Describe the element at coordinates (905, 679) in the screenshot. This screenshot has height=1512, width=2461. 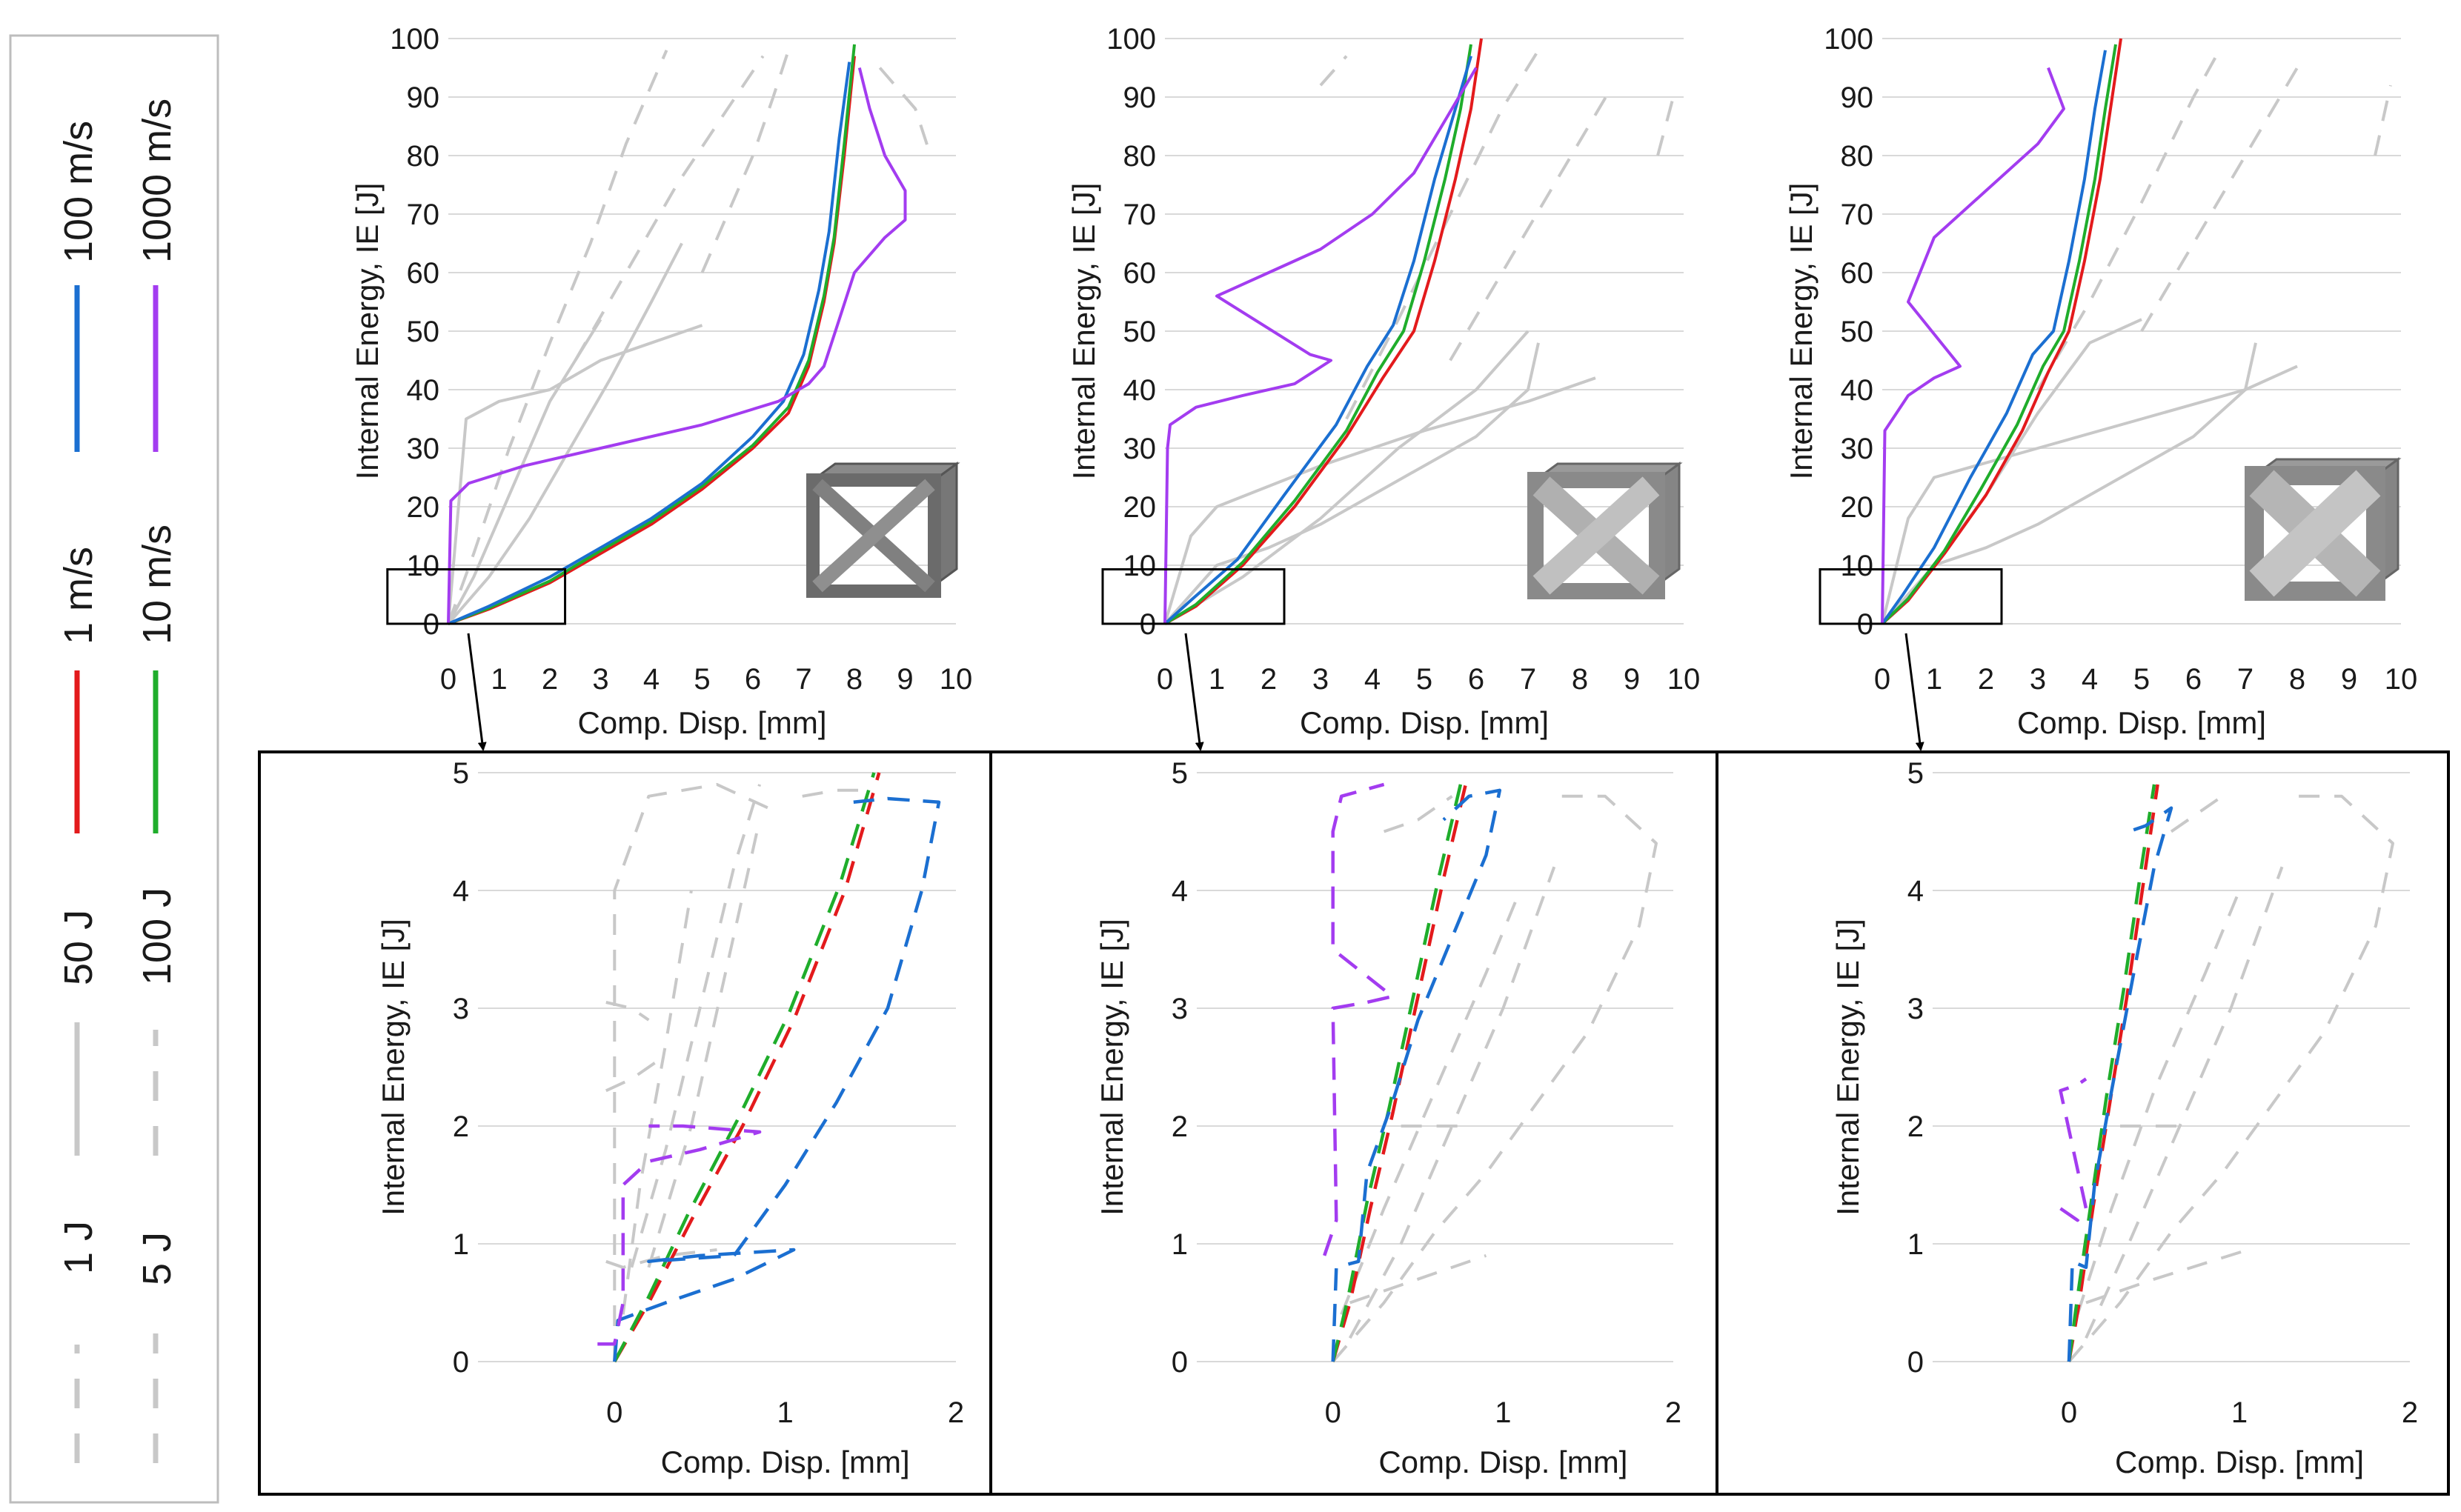
I see `x-tick-label: 9` at that location.